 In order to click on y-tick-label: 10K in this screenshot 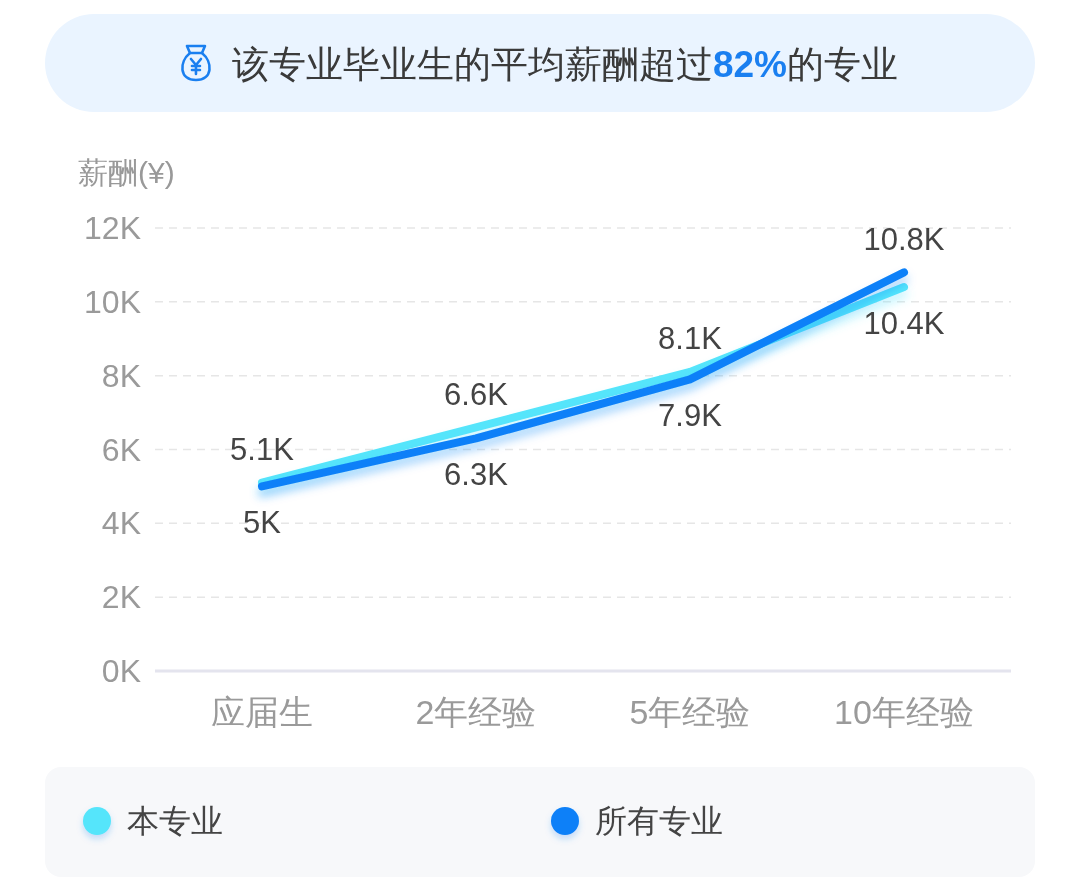, I will do `click(112, 301)`.